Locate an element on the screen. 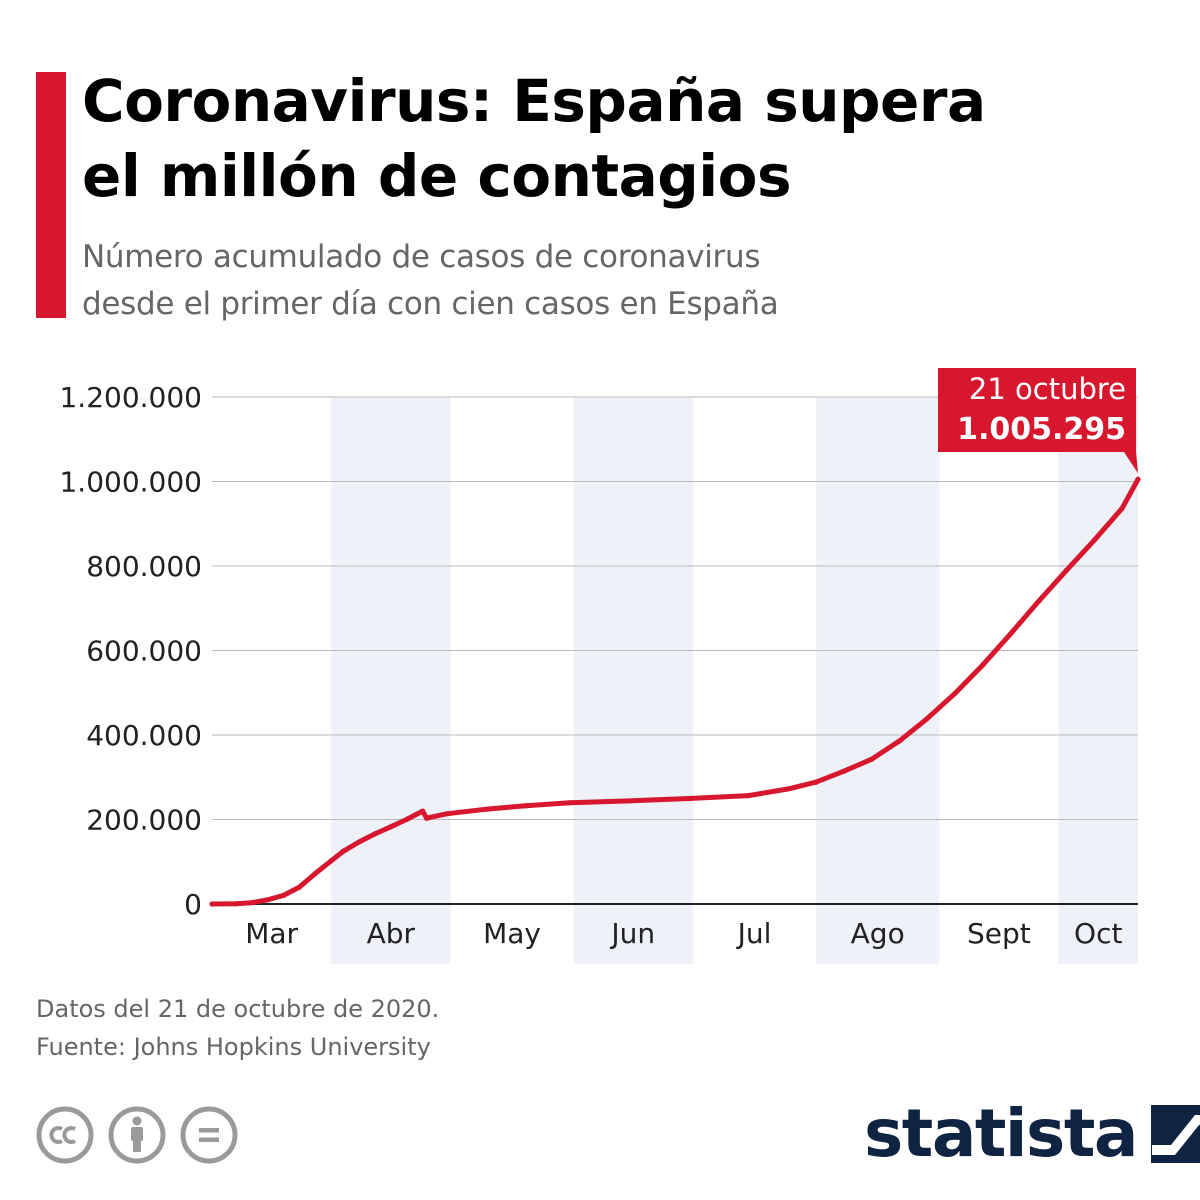  x-tick-label-jul: Jul is located at coordinates (754, 933).